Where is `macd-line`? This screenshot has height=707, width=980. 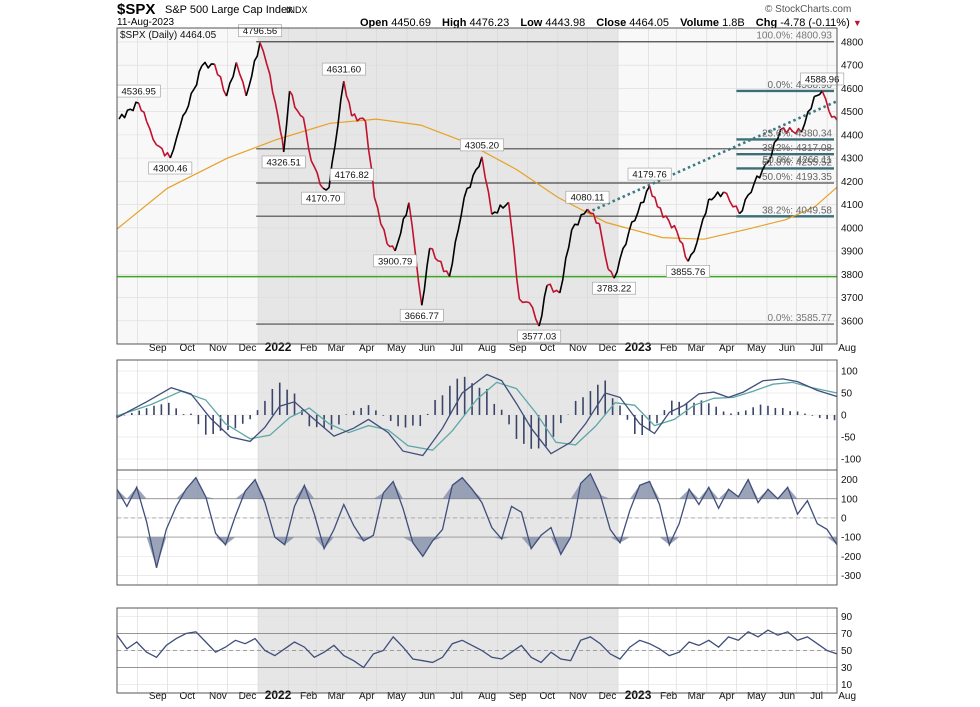
macd-line is located at coordinates (477, 415).